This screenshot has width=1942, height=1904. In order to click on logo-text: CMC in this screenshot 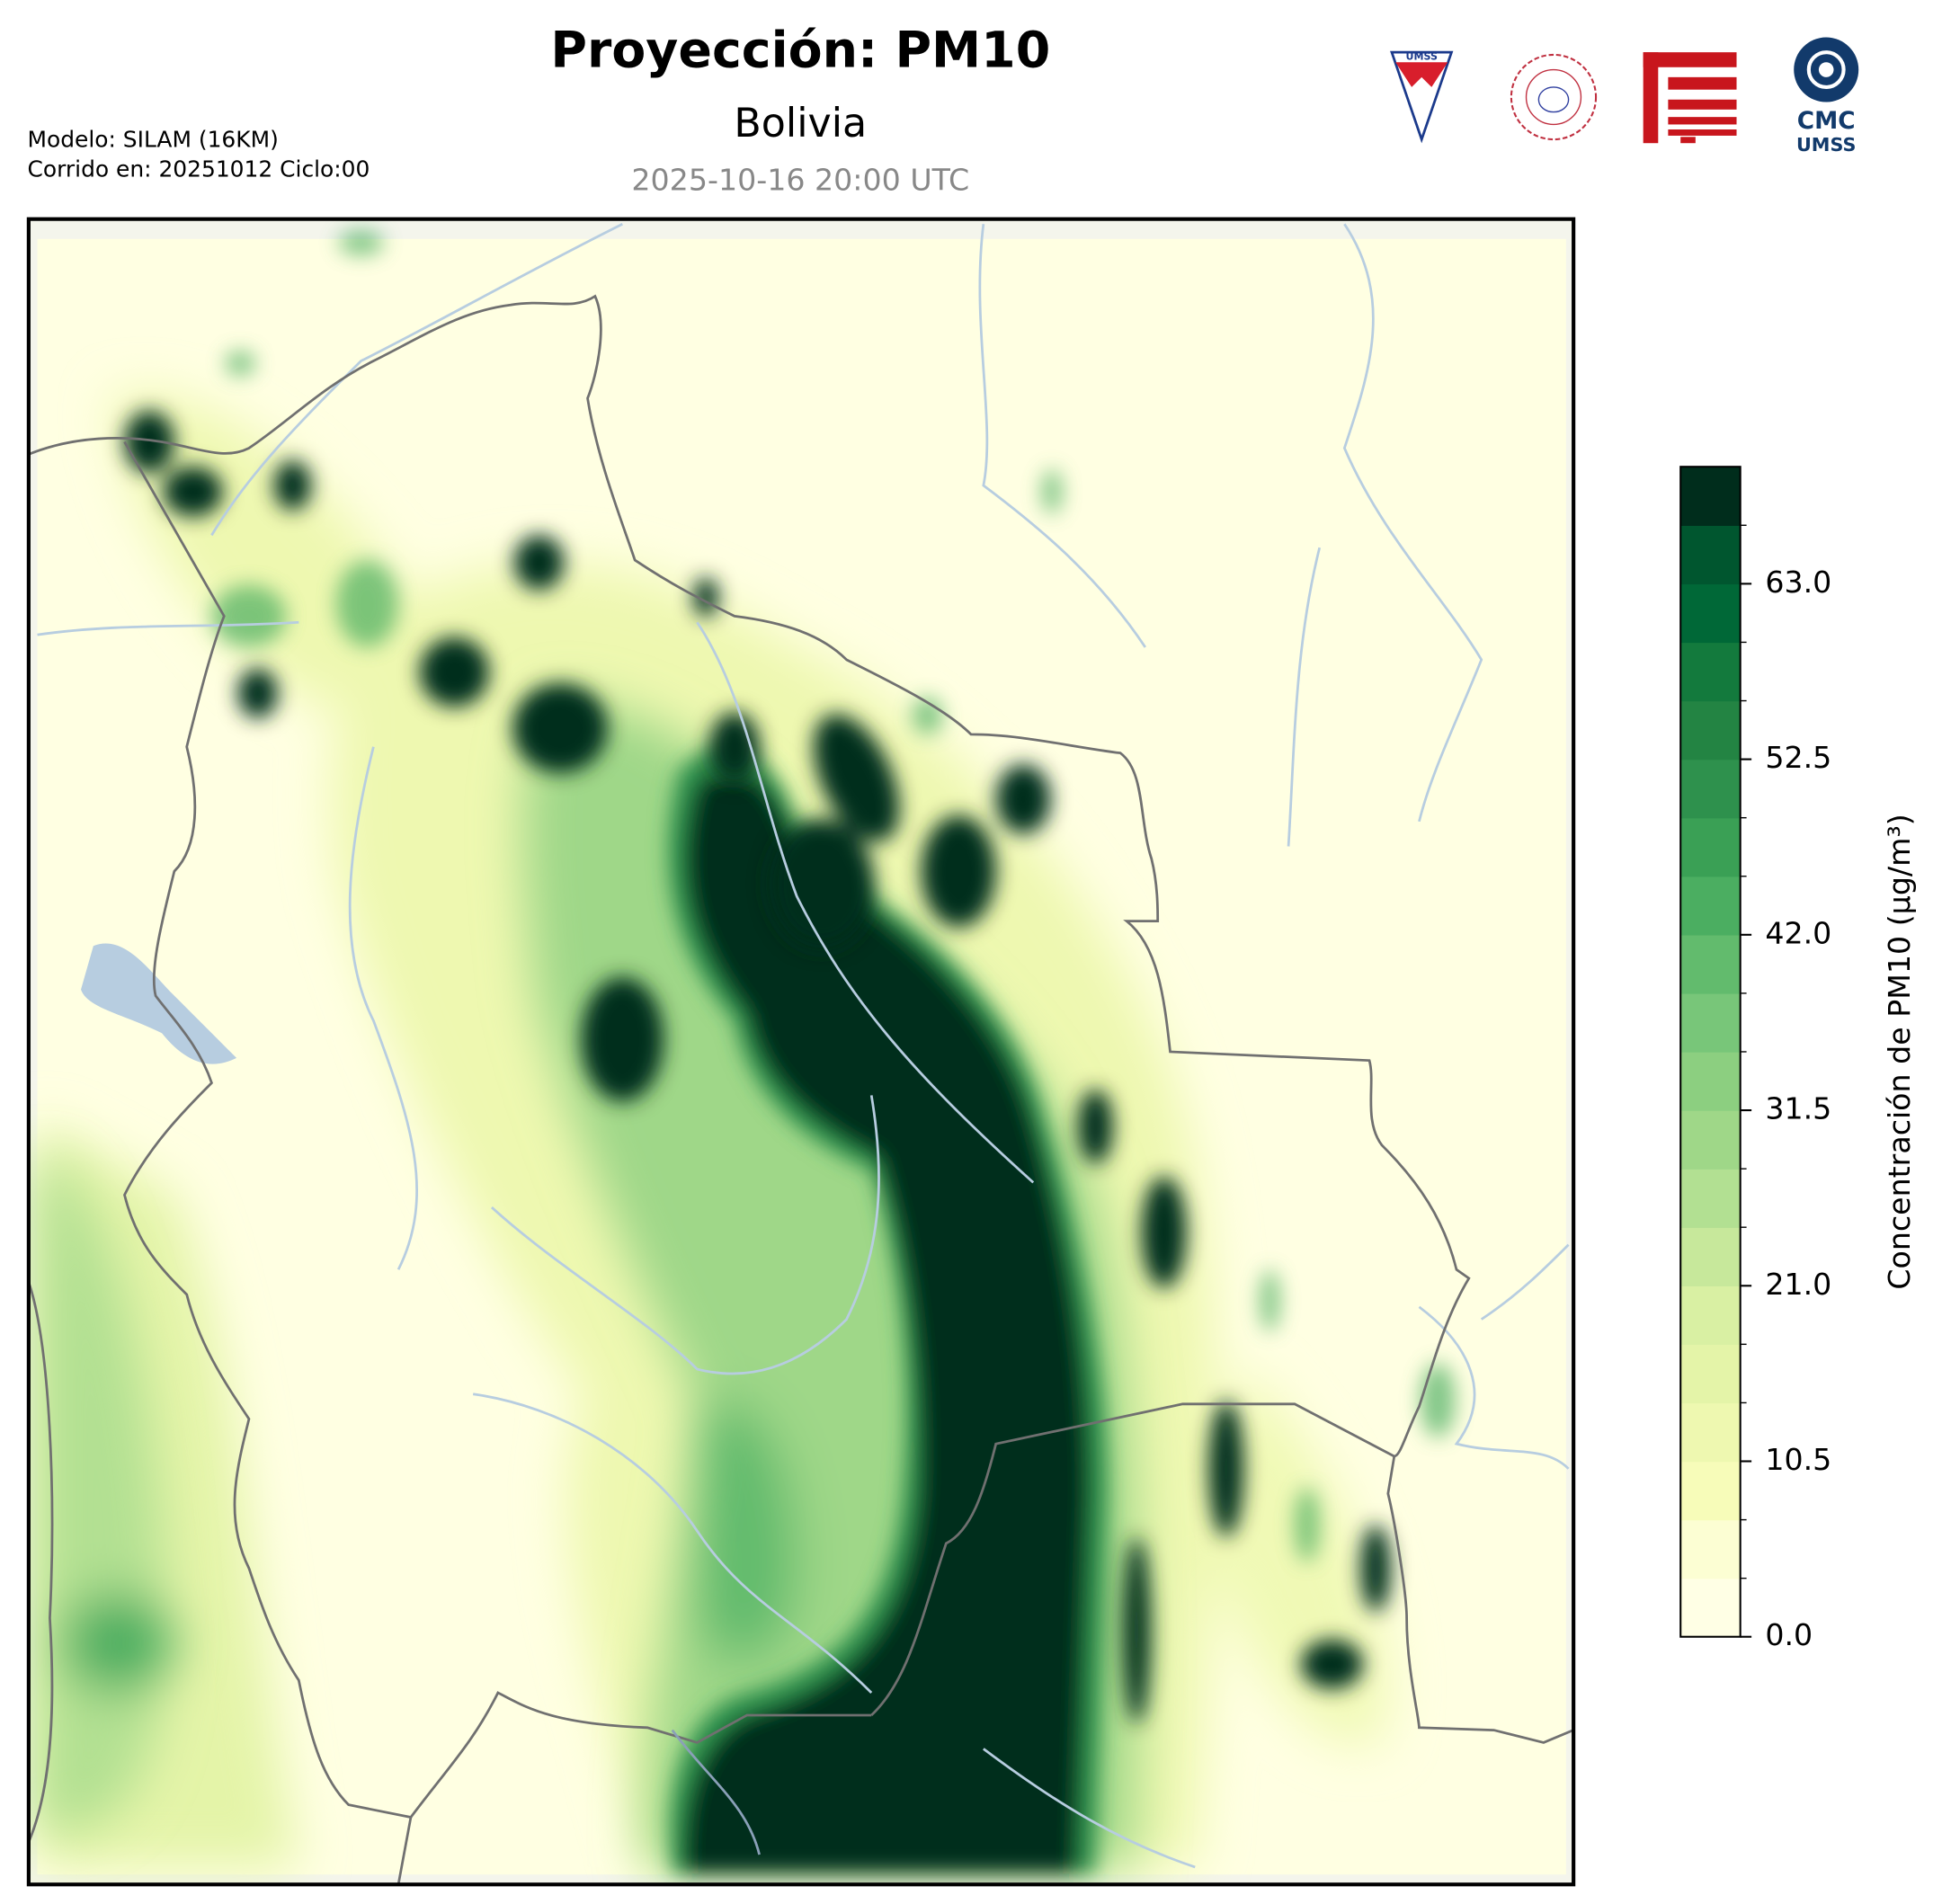, I will do `click(1826, 121)`.